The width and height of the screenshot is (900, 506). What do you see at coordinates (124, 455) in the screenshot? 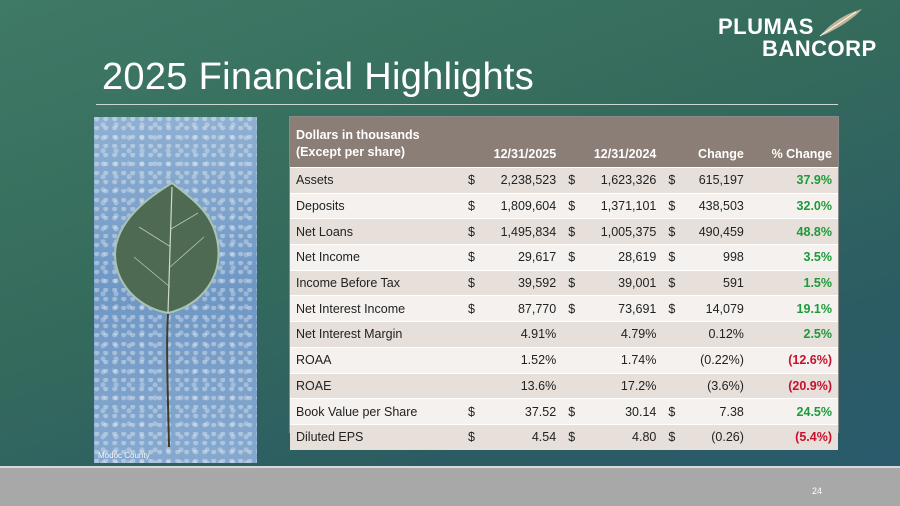
I see `photo-caption: Modoc County` at bounding box center [124, 455].